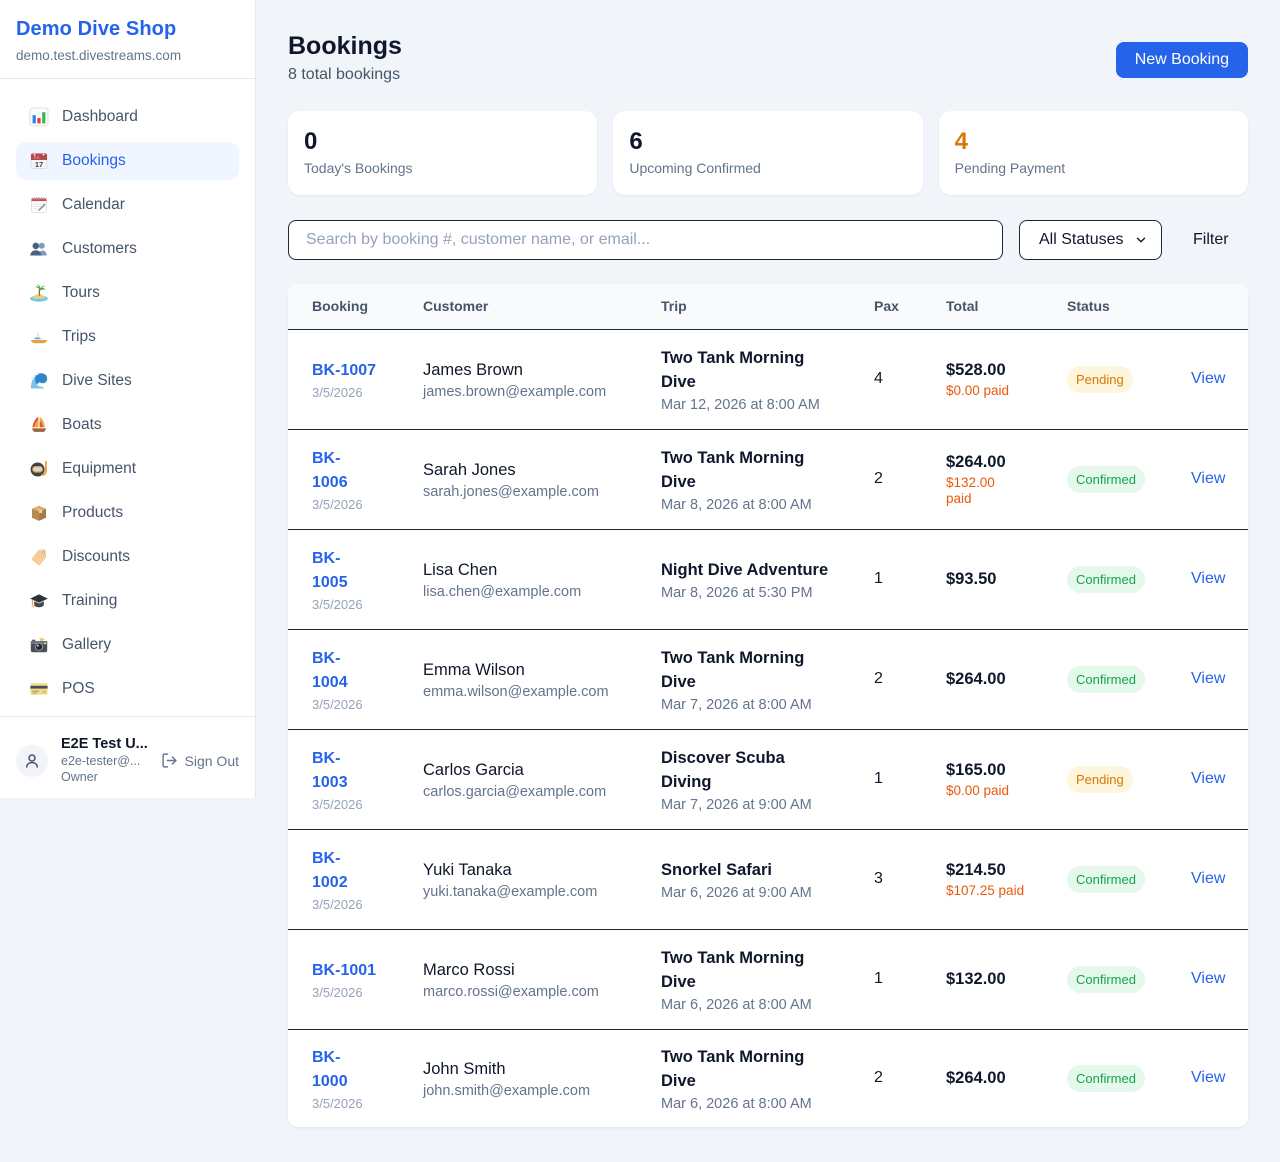 This screenshot has height=1162, width=1280. I want to click on svg-text: 17, so click(39, 164).